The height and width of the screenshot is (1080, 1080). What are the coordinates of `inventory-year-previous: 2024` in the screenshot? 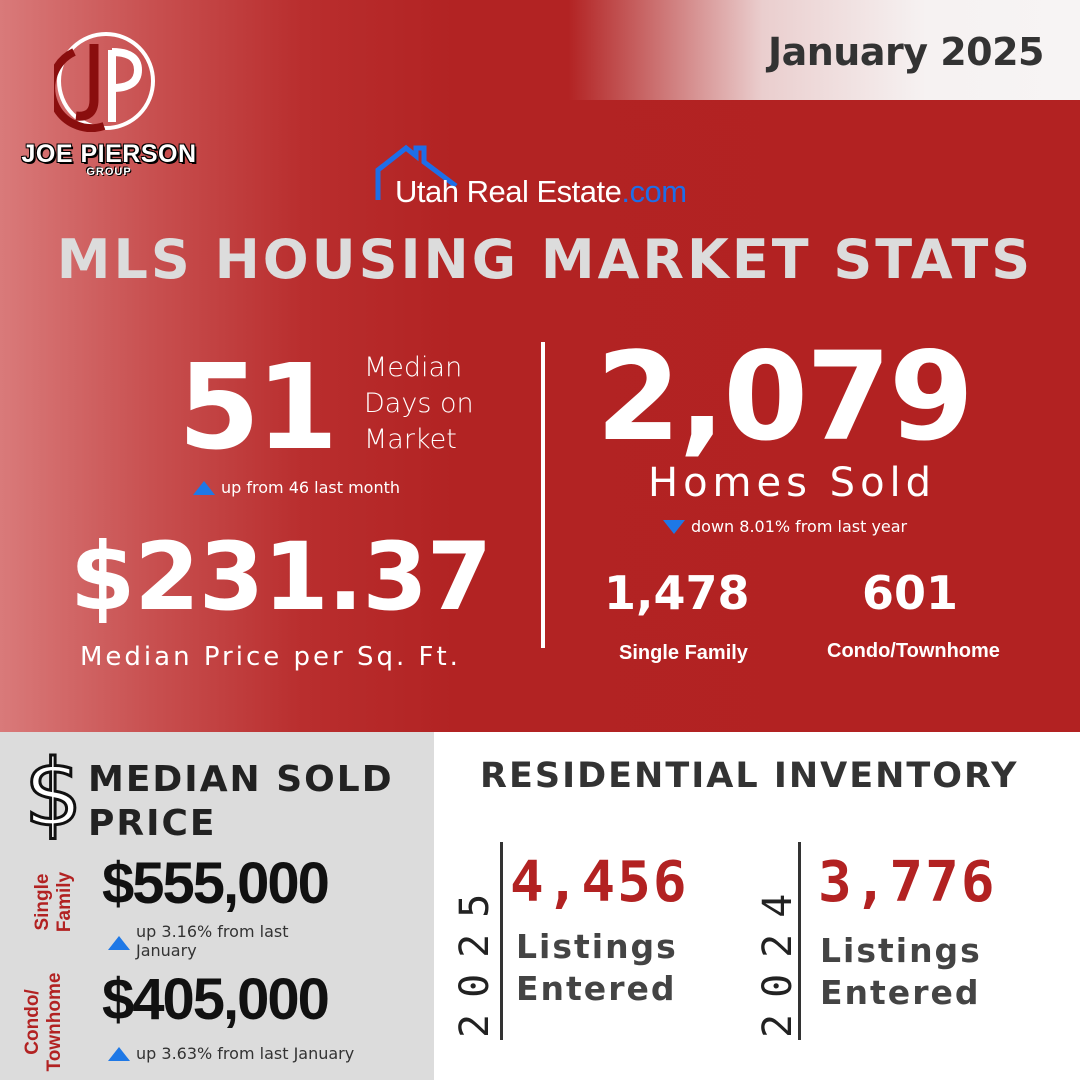 It's located at (778, 957).